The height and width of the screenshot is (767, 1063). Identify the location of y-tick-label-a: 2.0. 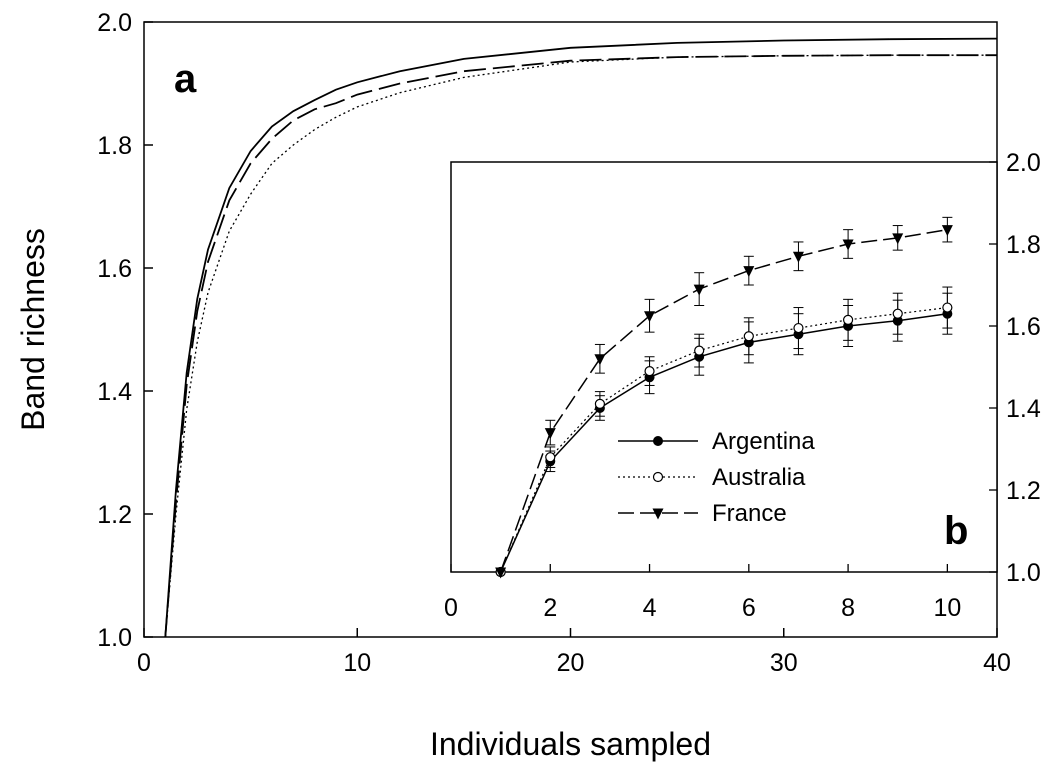
(114, 23).